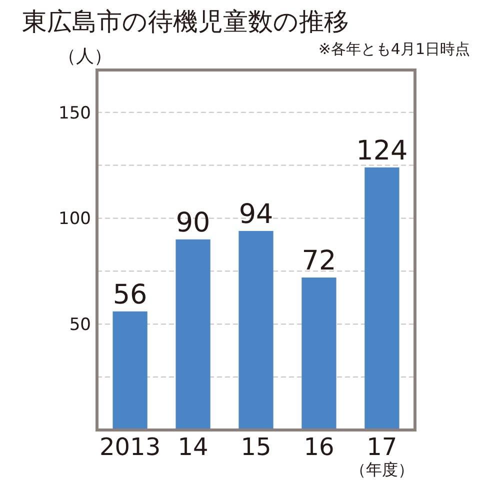 This screenshot has width=480, height=480. Describe the element at coordinates (256, 447) in the screenshot. I see `x-tick-label: 15` at that location.